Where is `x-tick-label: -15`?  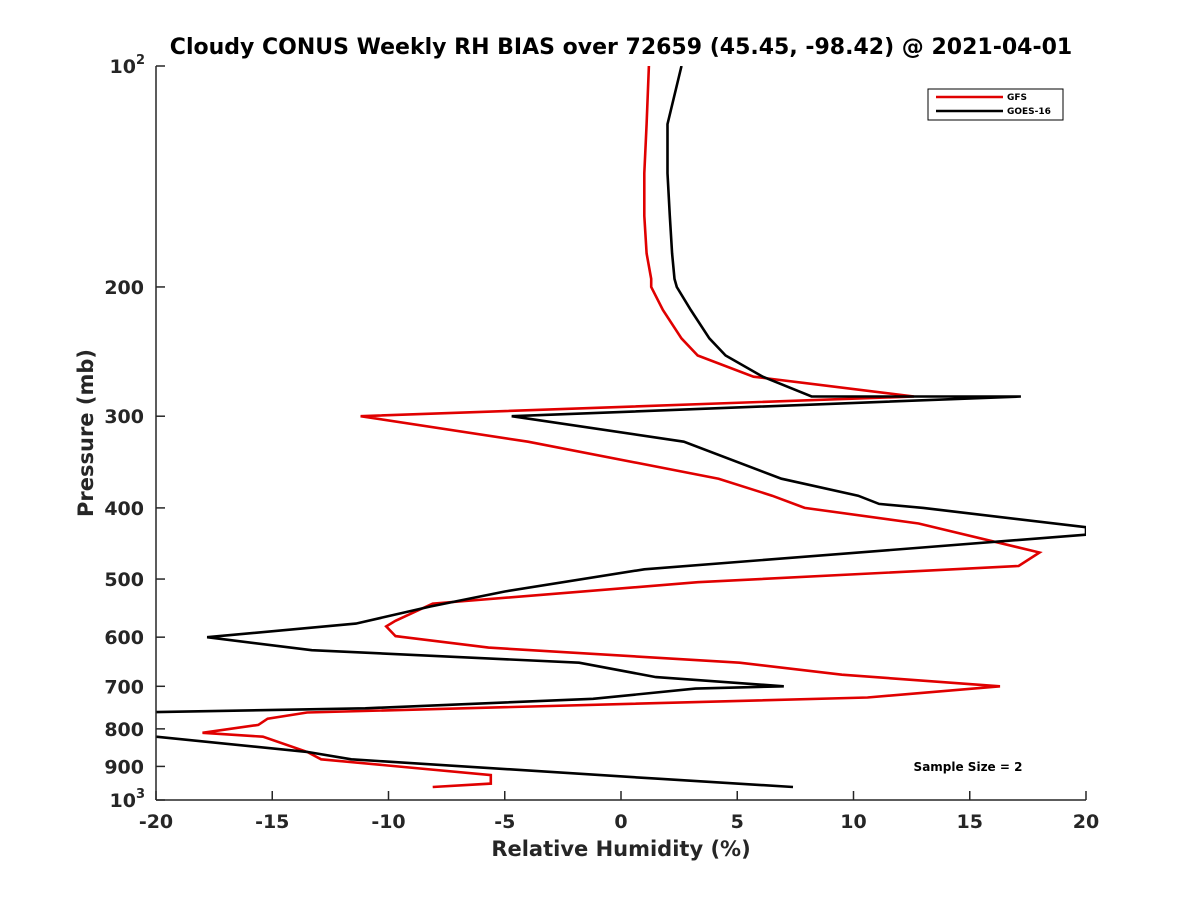 x-tick-label: -15 is located at coordinates (272, 822).